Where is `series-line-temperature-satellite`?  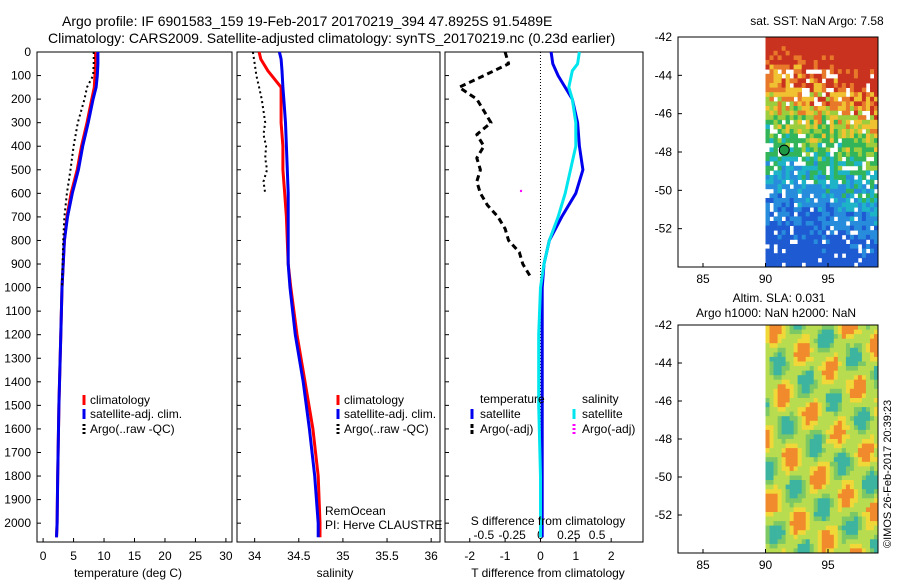
series-line-temperature-satellite is located at coordinates (562, 294).